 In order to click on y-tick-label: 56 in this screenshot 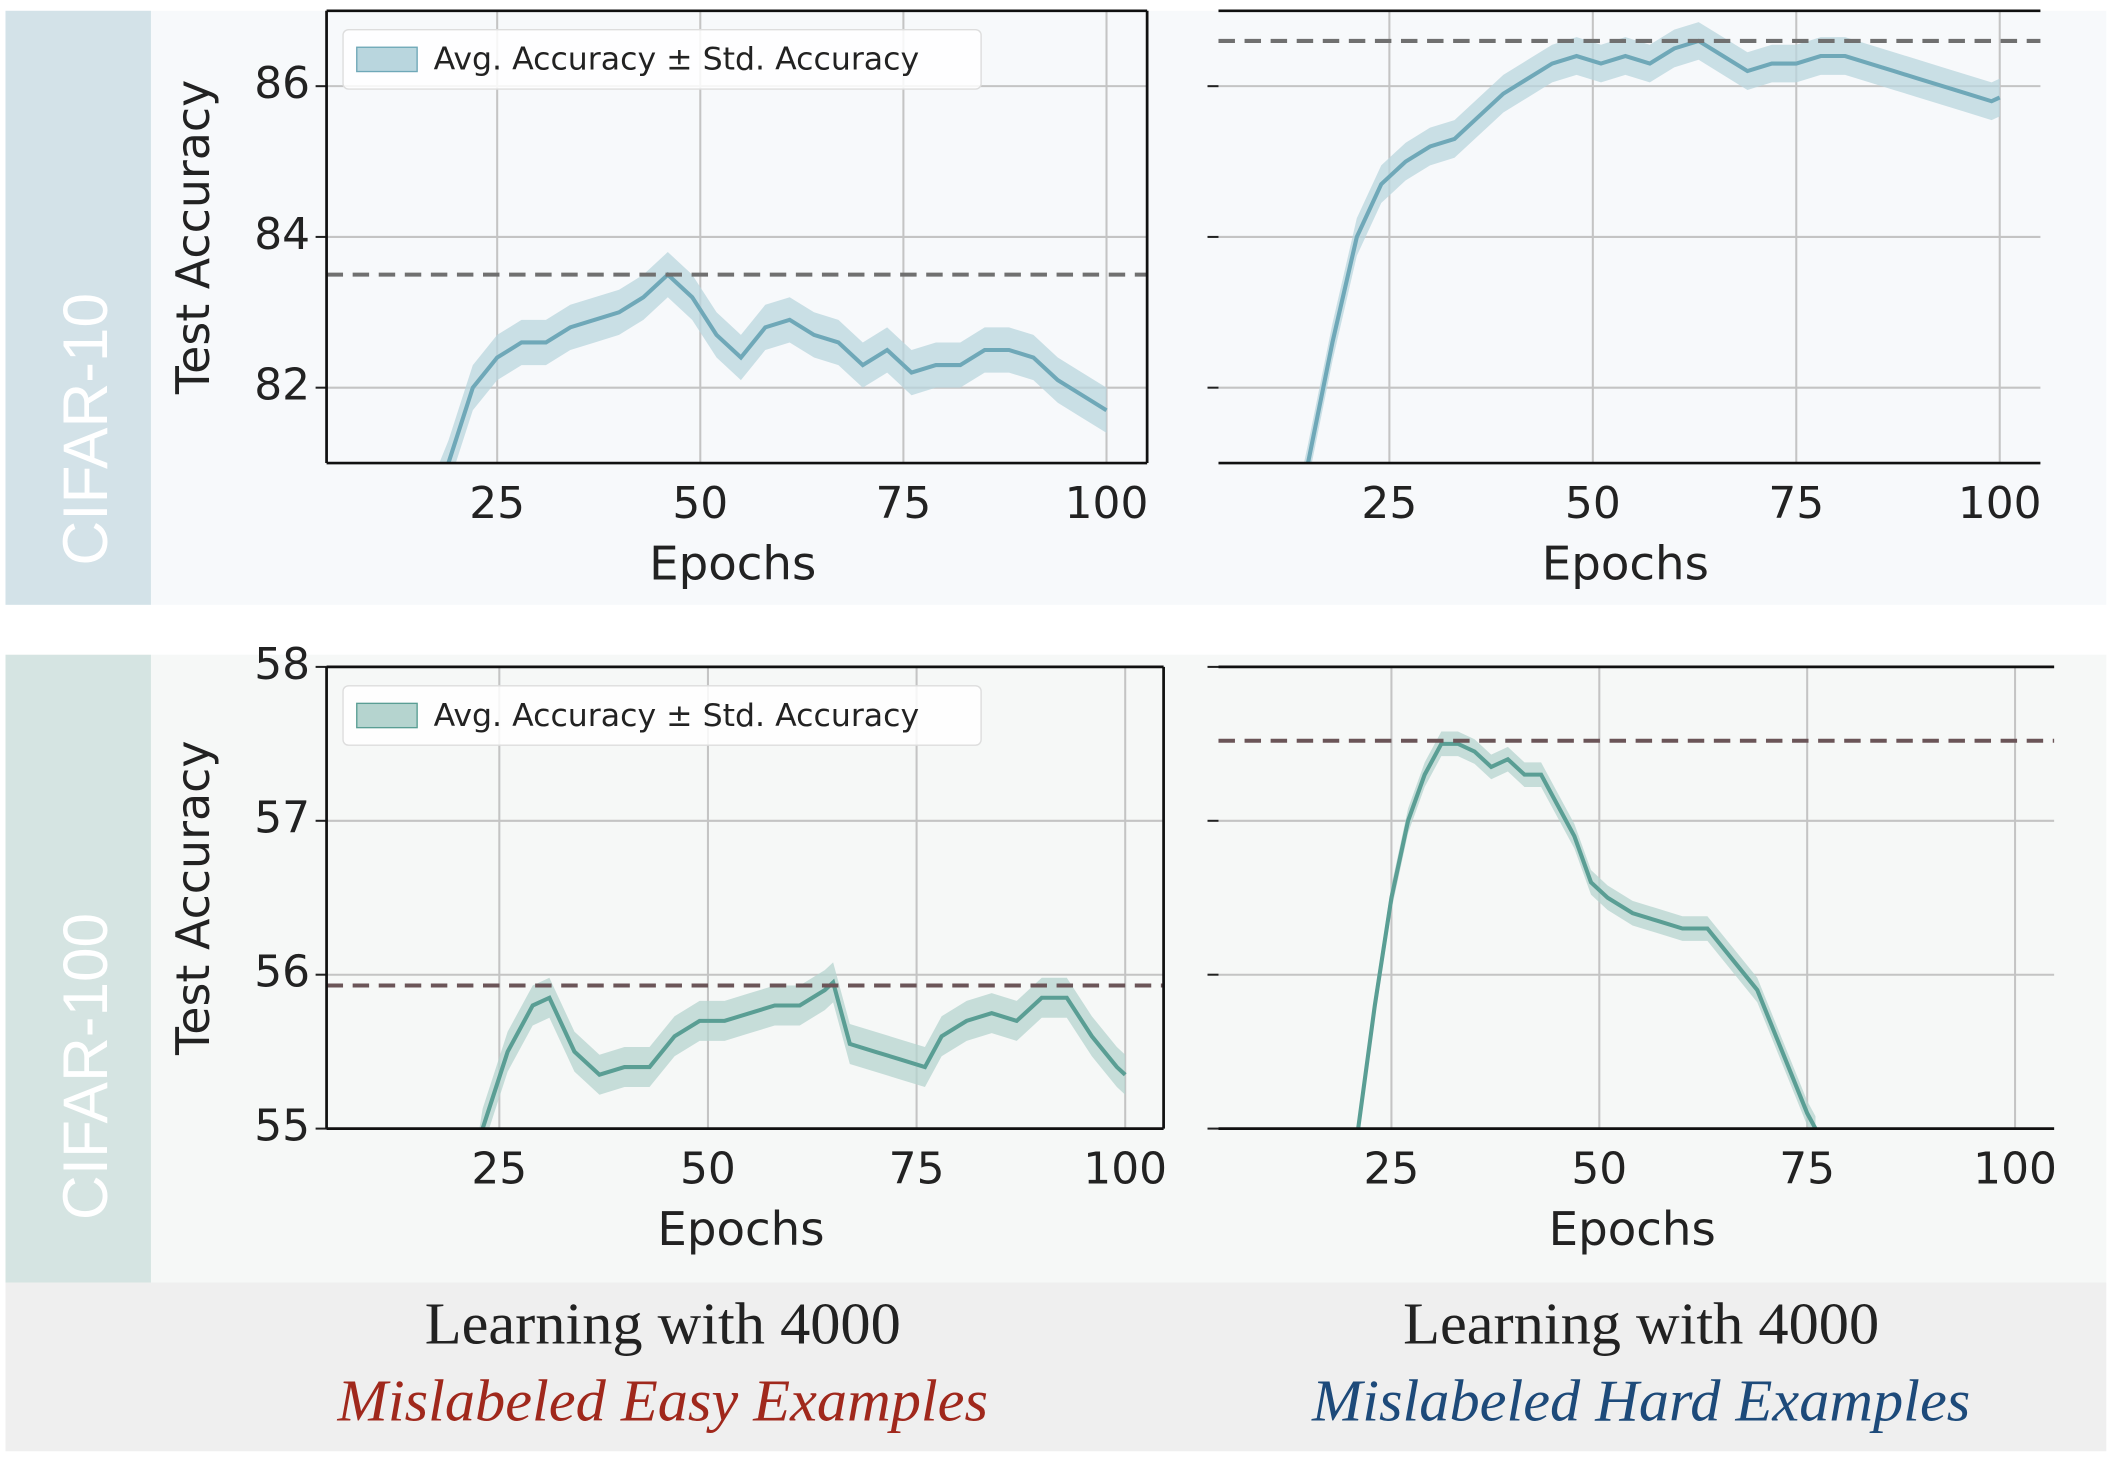, I will do `click(282, 973)`.